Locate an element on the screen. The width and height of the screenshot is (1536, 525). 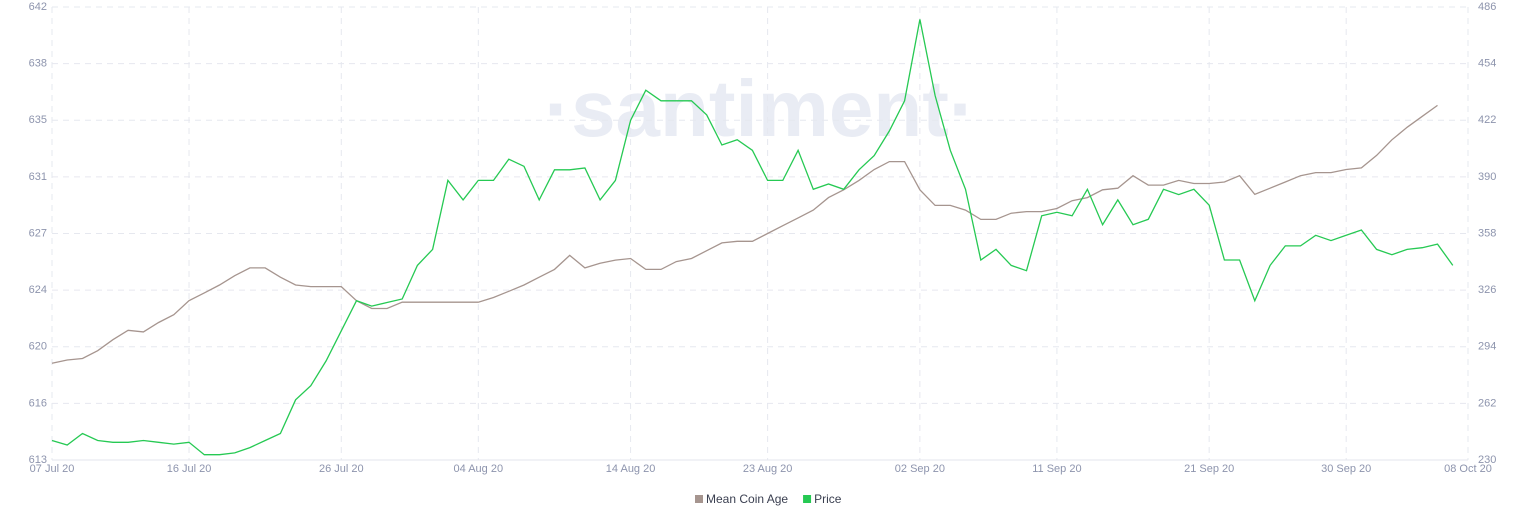
y-tick-label: 620 is located at coordinates (38, 347).